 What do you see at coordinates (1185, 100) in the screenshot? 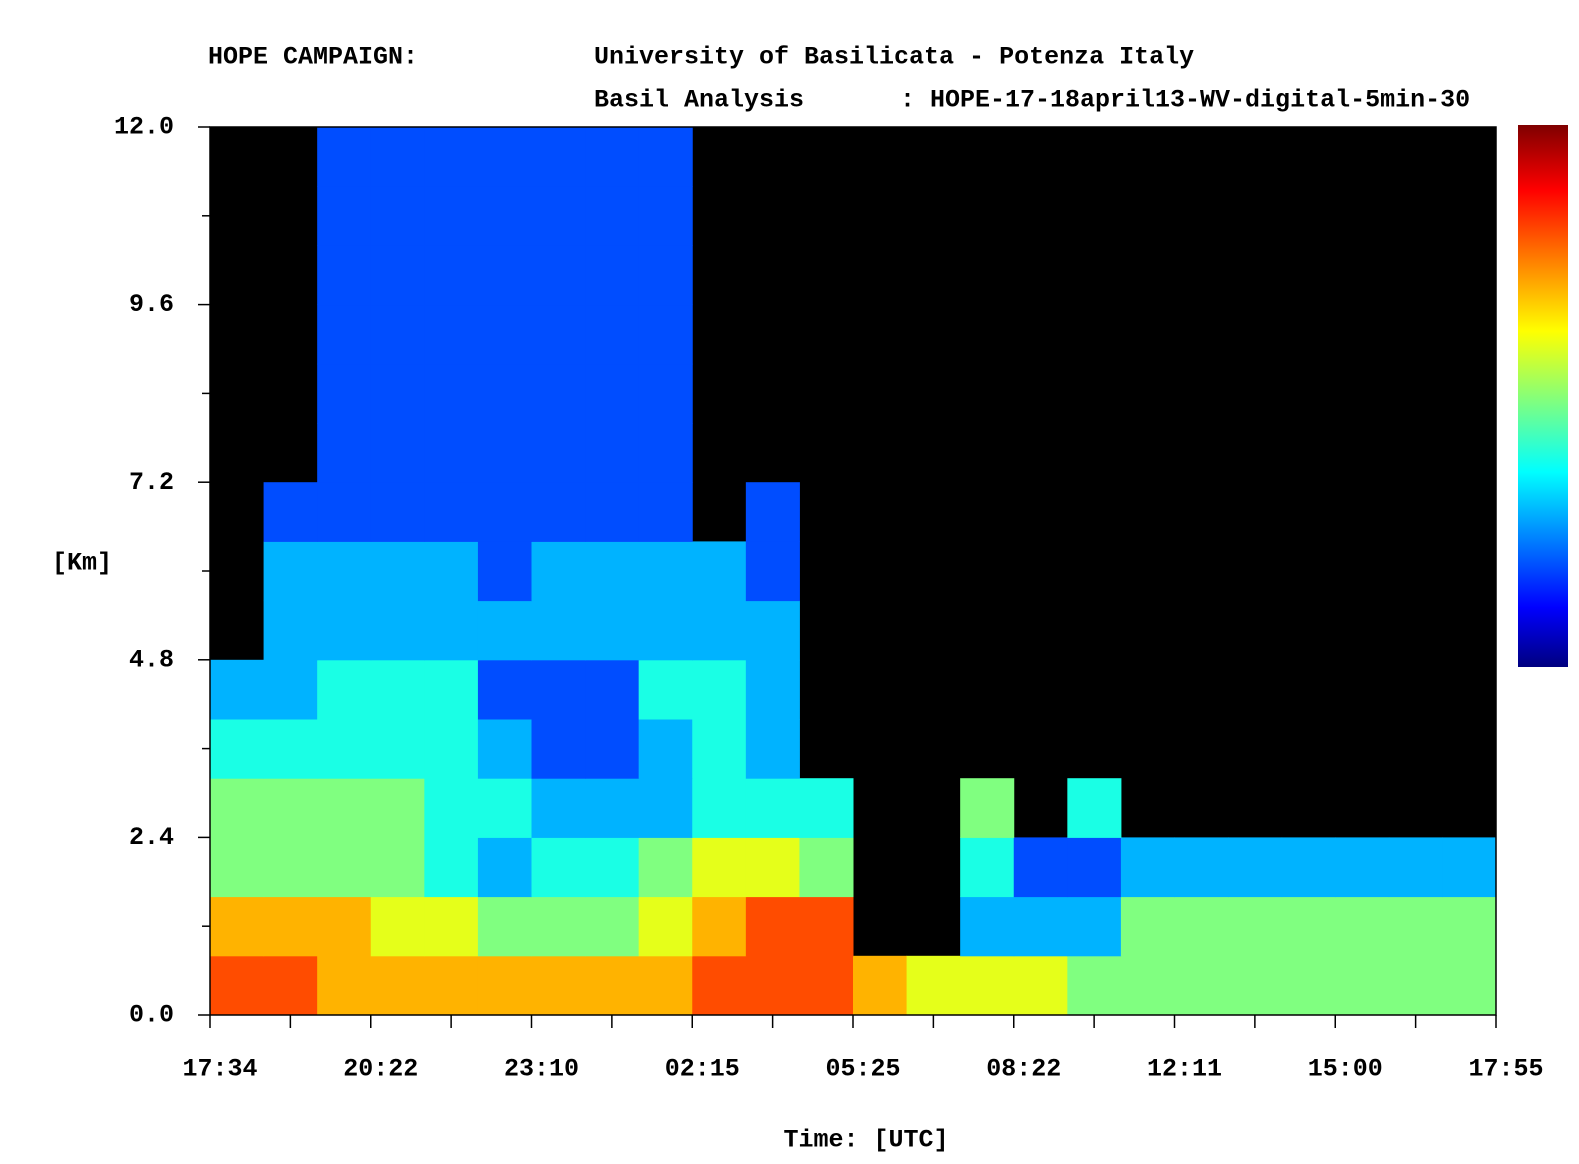
I see `analysis-file: : HOPE-17-18april13-WV-digital-5min-30` at bounding box center [1185, 100].